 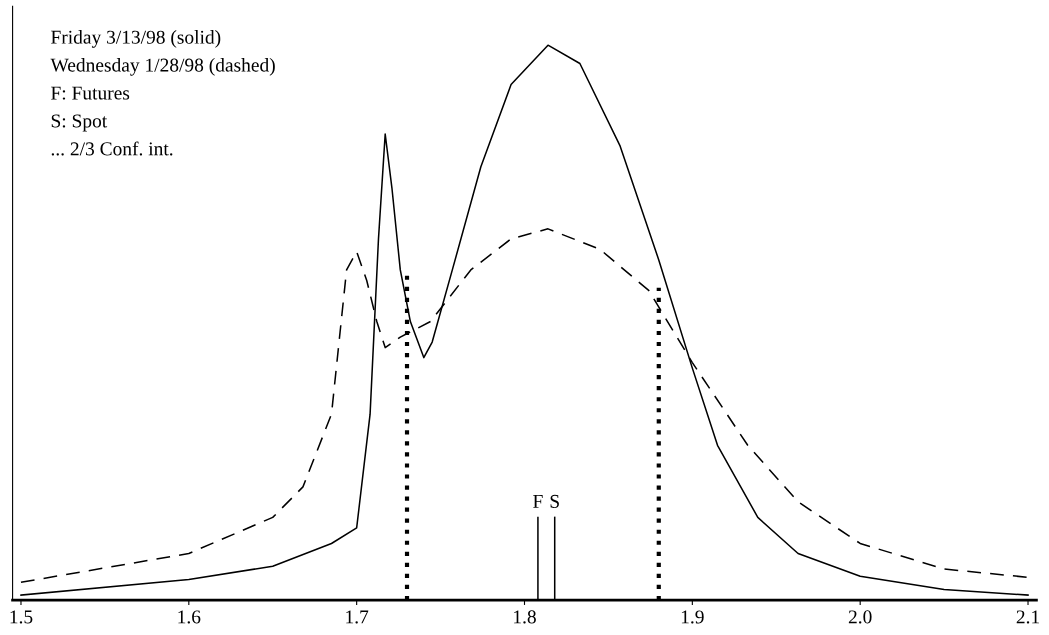 I want to click on series-label: S, so click(x=554, y=501).